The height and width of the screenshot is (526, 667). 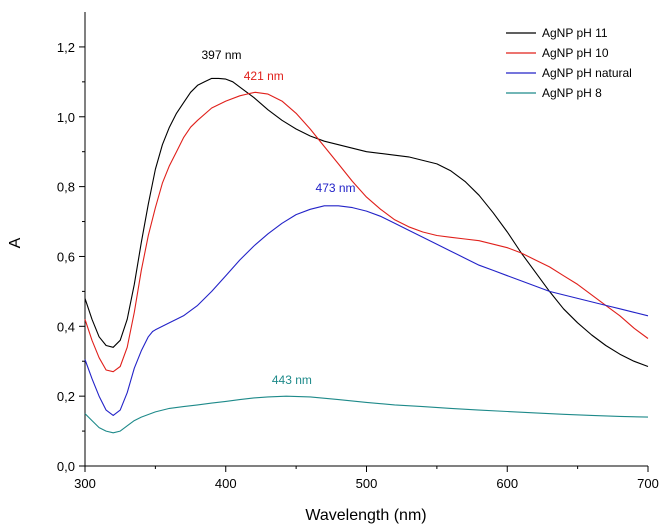 What do you see at coordinates (66, 256) in the screenshot?
I see `y-tick-label: 0,6` at bounding box center [66, 256].